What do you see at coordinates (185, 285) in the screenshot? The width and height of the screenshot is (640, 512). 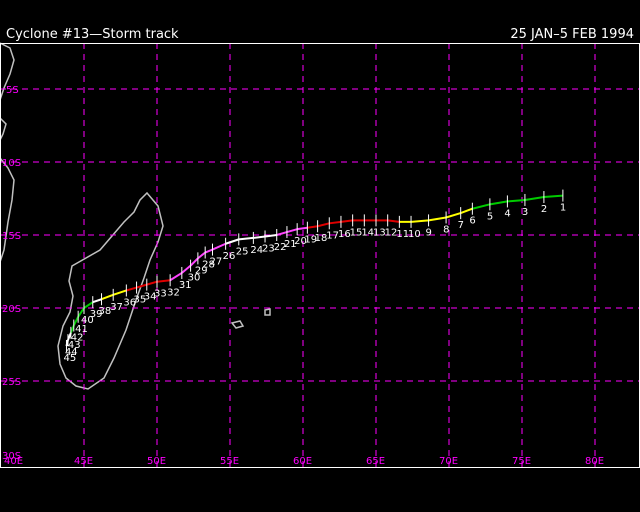 I see `track-day-label: 31` at bounding box center [185, 285].